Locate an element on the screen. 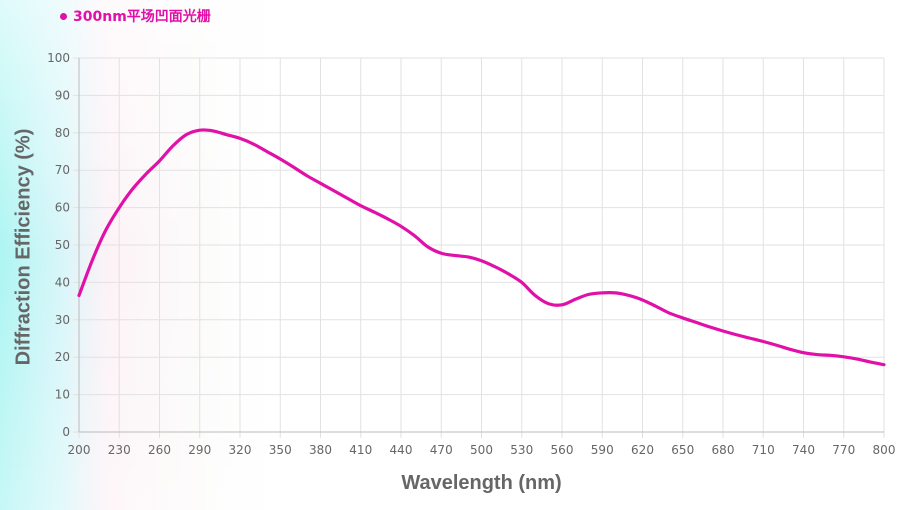 The image size is (911, 510). y-tick-label: 50 is located at coordinates (62, 245).